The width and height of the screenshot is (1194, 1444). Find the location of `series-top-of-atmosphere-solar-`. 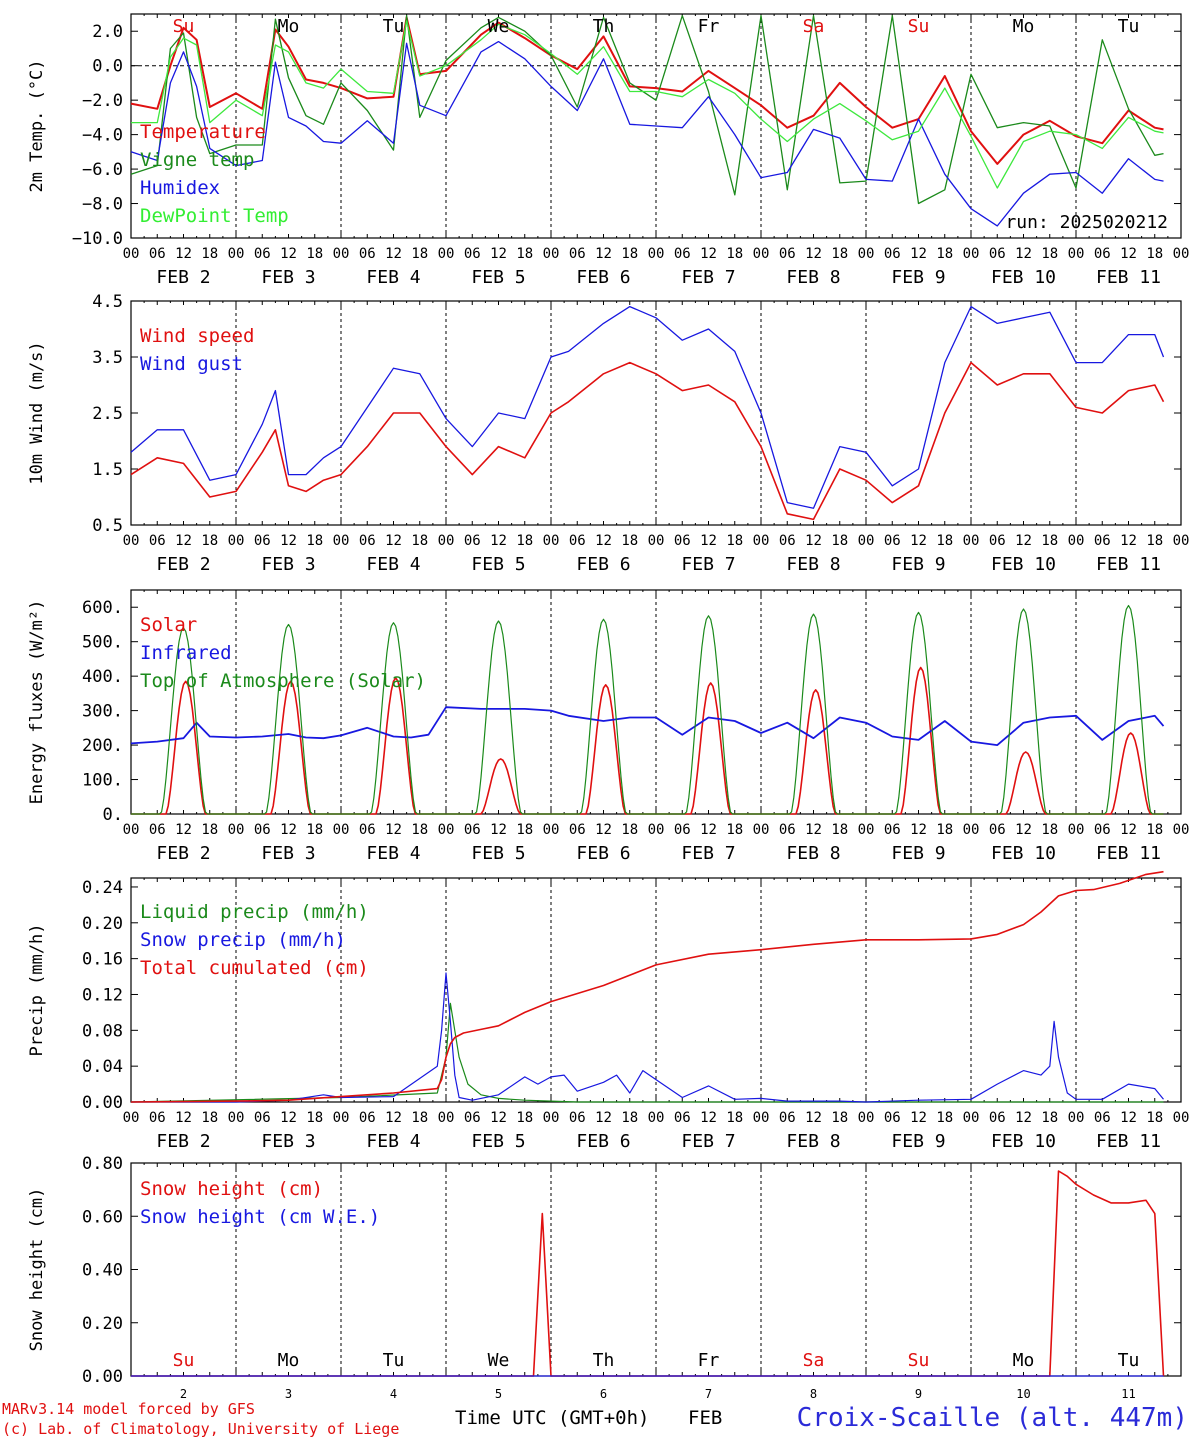

series-top-of-atmosphere-solar- is located at coordinates (647, 709).